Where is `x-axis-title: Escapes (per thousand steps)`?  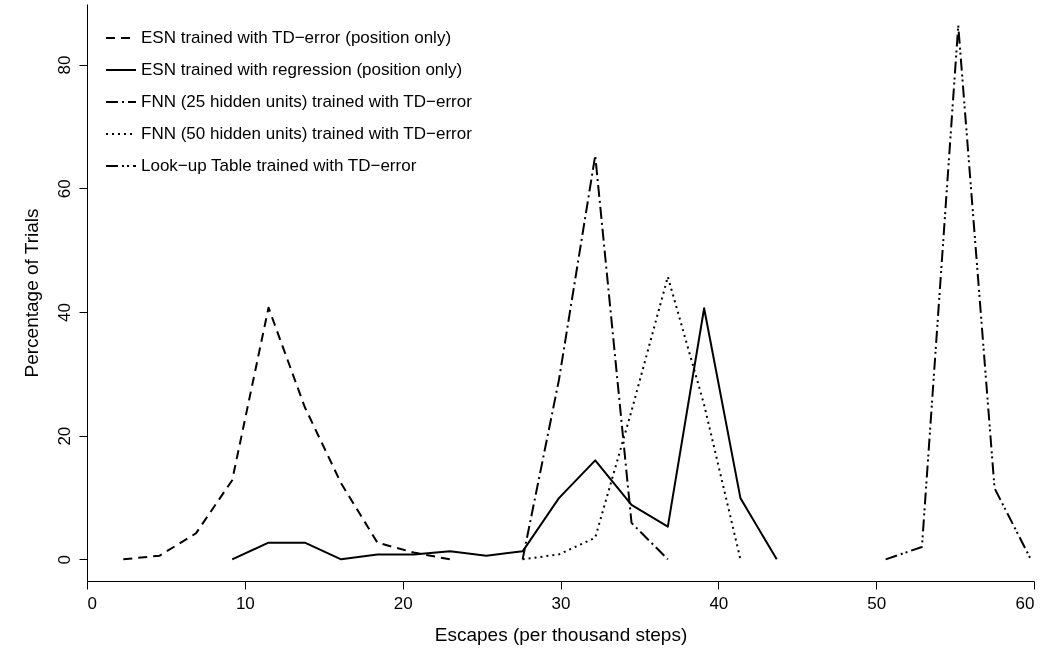
x-axis-title: Escapes (per thousand steps) is located at coordinates (561, 634).